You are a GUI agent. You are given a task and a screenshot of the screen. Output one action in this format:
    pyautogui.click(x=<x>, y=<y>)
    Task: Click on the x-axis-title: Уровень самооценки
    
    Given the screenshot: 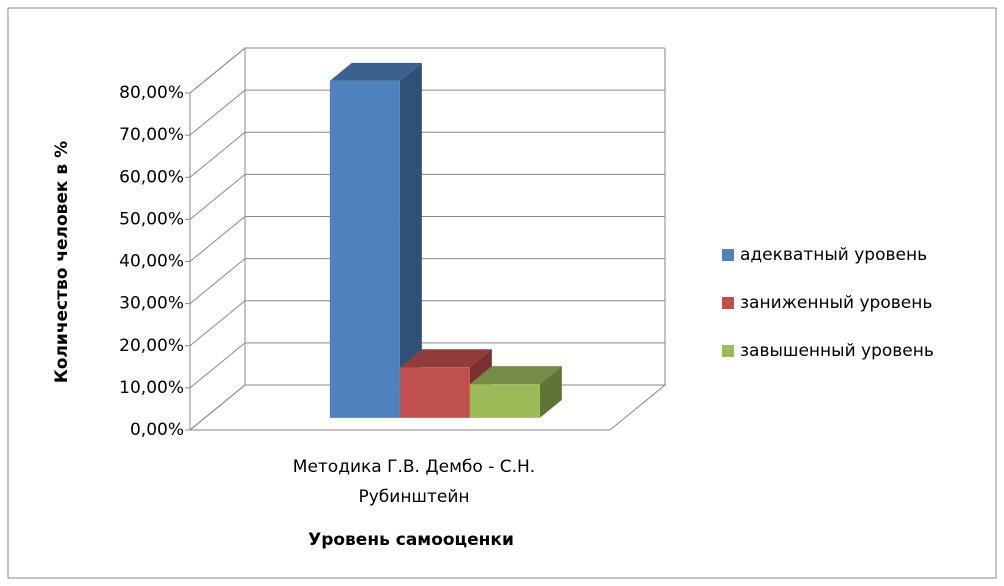 What is the action you would take?
    pyautogui.click(x=411, y=540)
    